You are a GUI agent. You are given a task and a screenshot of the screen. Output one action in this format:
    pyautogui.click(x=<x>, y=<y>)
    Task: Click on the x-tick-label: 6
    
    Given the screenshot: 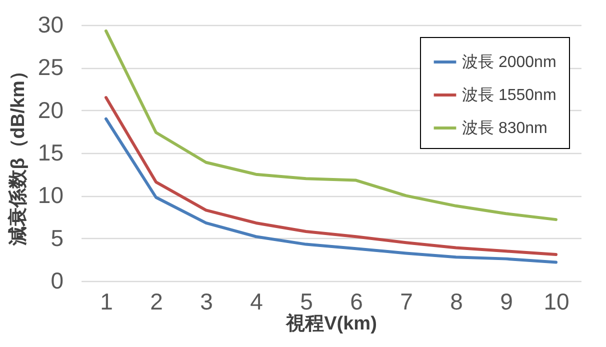 What is the action you would take?
    pyautogui.click(x=356, y=301)
    